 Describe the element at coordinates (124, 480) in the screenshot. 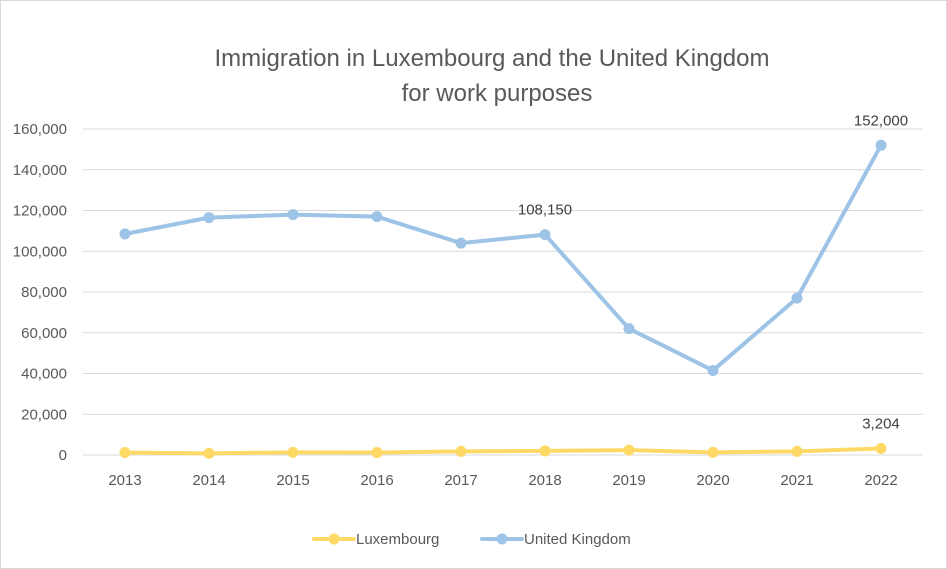

I see `x-tick-label: 2013` at that location.